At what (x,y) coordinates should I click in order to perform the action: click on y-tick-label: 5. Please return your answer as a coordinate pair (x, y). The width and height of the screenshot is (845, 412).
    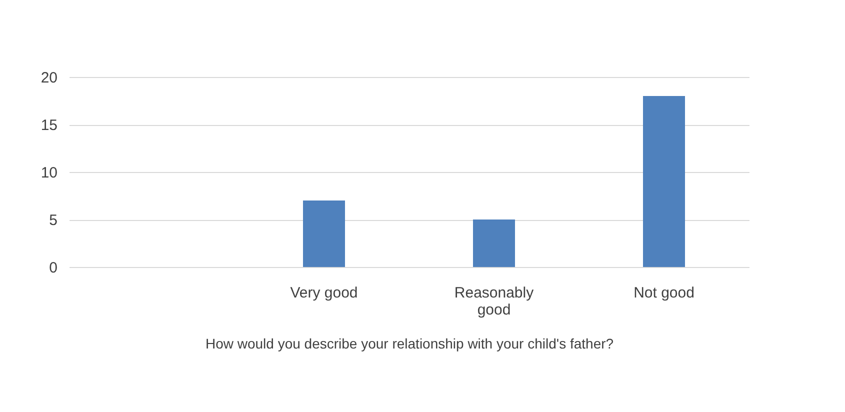
    Looking at the image, I should click on (53, 220).